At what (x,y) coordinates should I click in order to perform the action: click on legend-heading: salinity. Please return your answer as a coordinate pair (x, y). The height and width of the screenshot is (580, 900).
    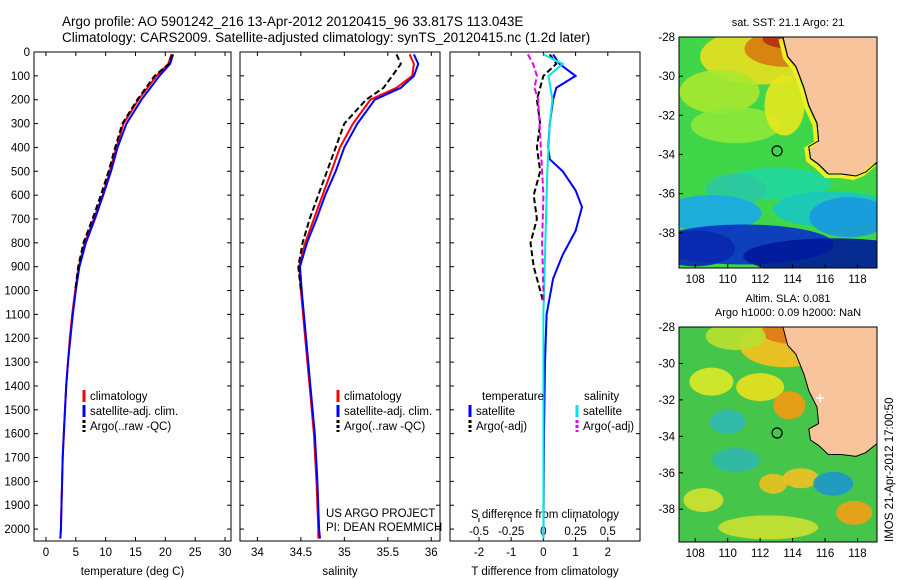
    Looking at the image, I should click on (601, 397).